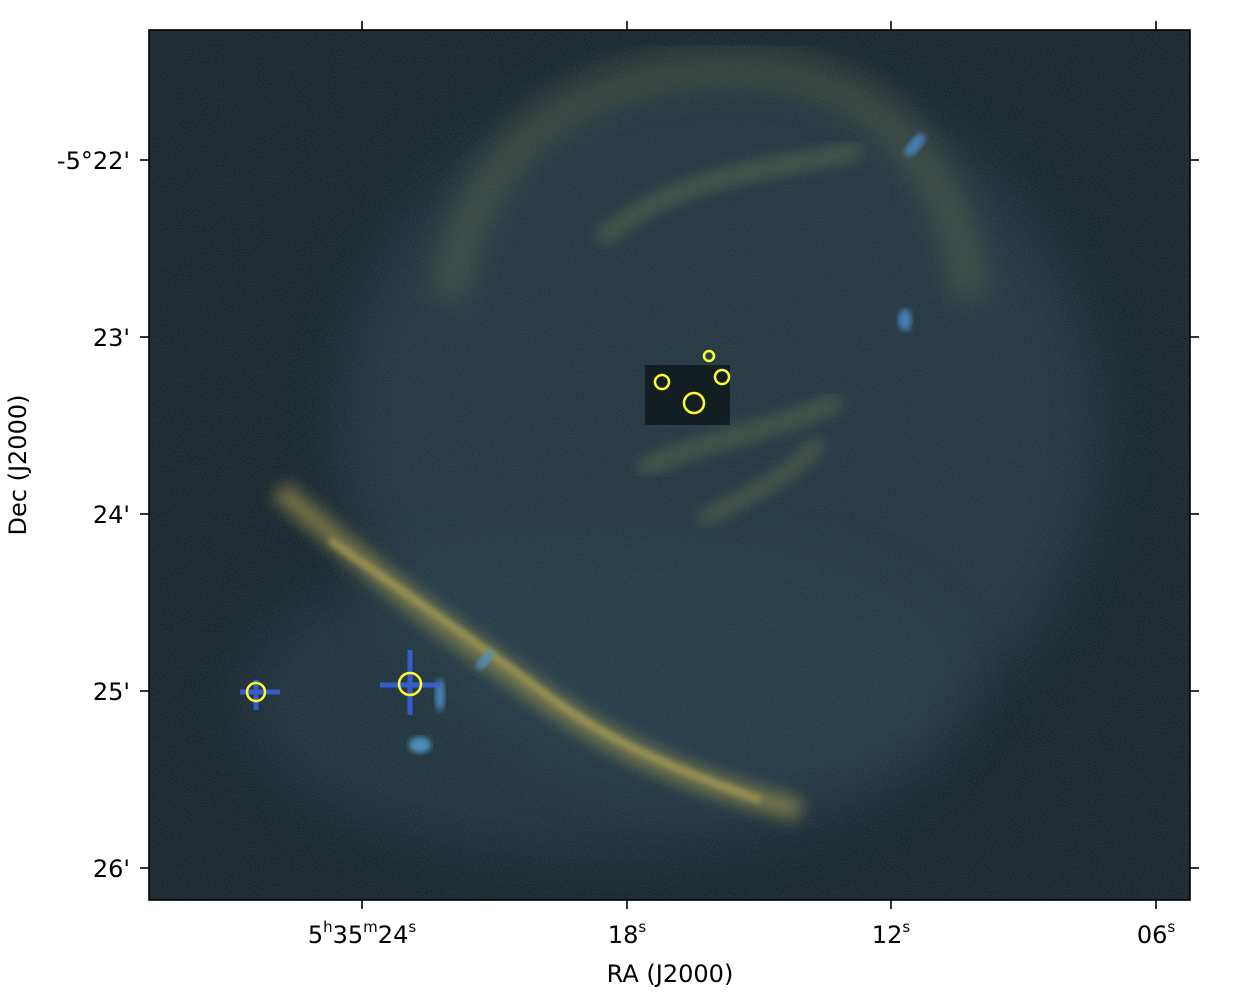  What do you see at coordinates (111, 692) in the screenshot?
I see `dec-tick-label: 25'` at bounding box center [111, 692].